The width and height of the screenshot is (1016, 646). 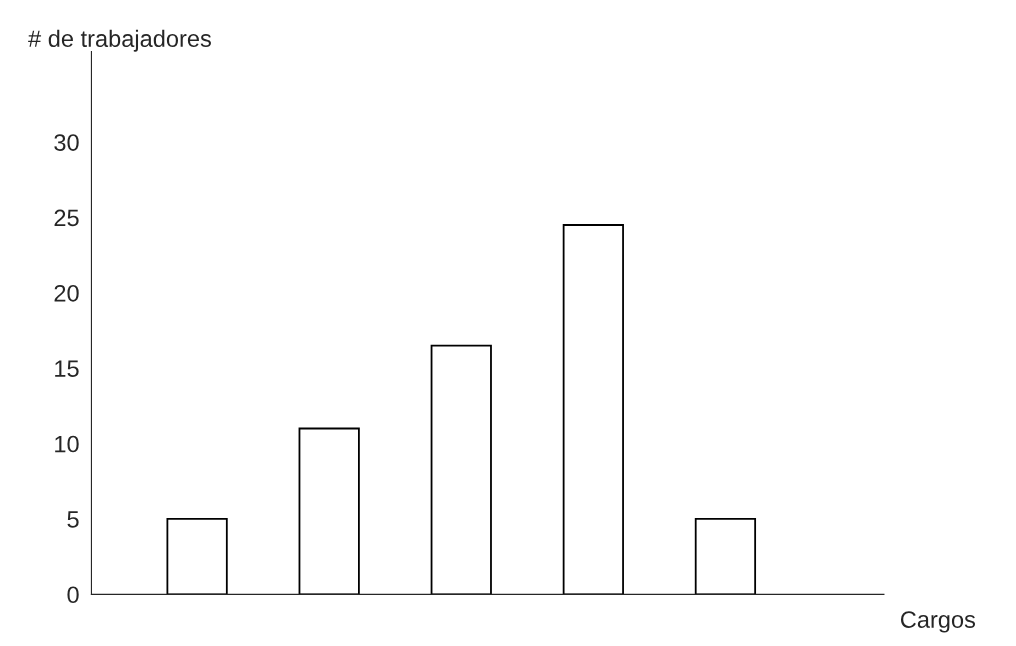 I want to click on y-tick-label: 30, so click(x=66, y=142).